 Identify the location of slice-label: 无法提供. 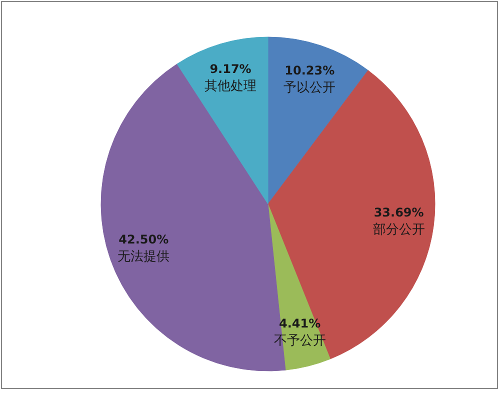
(144, 257).